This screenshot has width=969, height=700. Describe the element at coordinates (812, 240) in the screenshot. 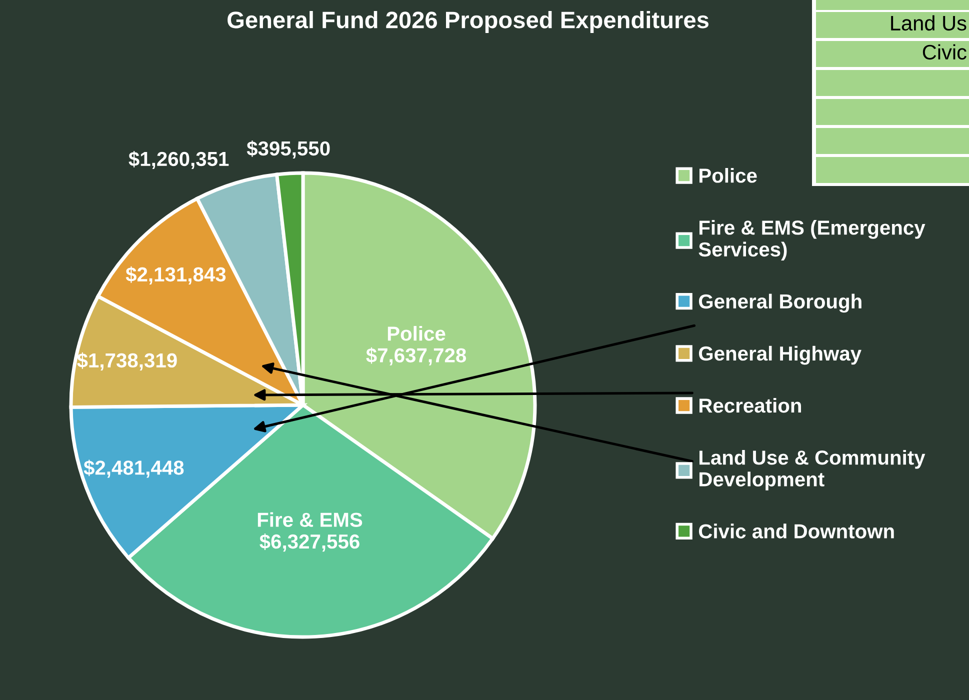

I see `legend-label: Fire & EMS (Emergency Services)` at that location.